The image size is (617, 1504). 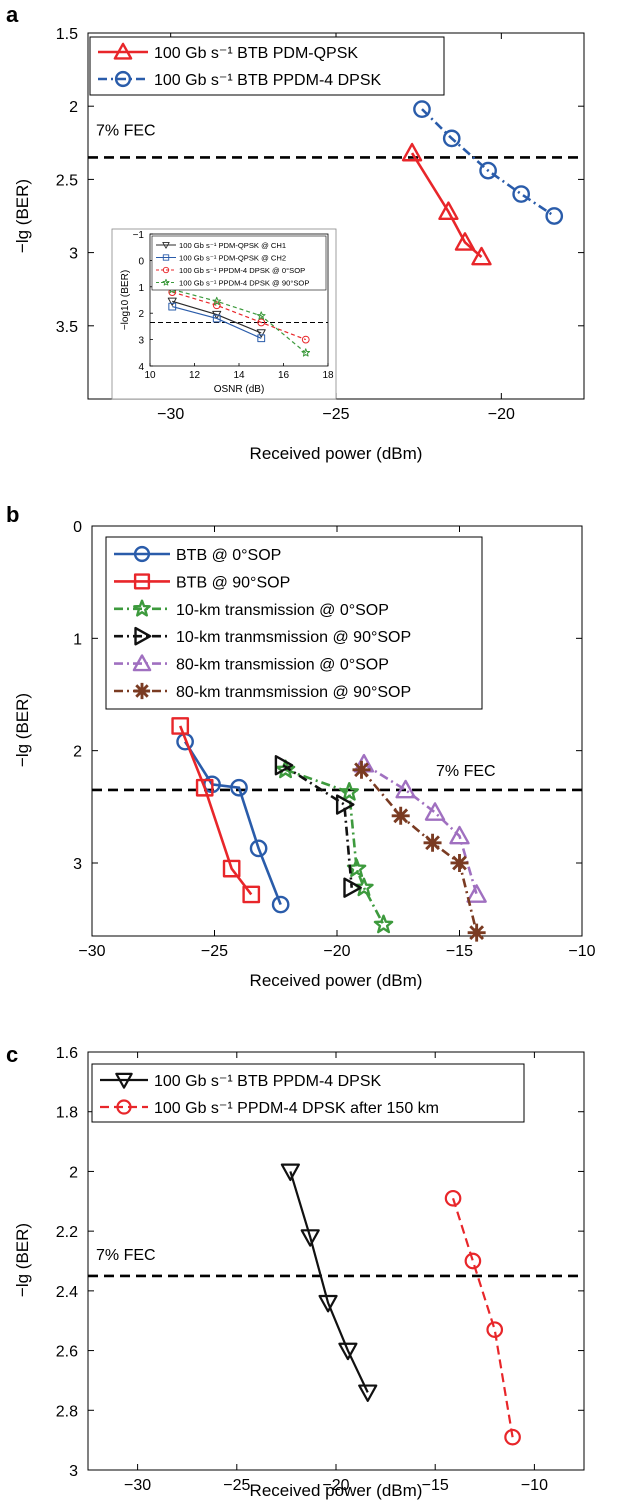 I want to click on legend-box-a, so click(x=267, y=66).